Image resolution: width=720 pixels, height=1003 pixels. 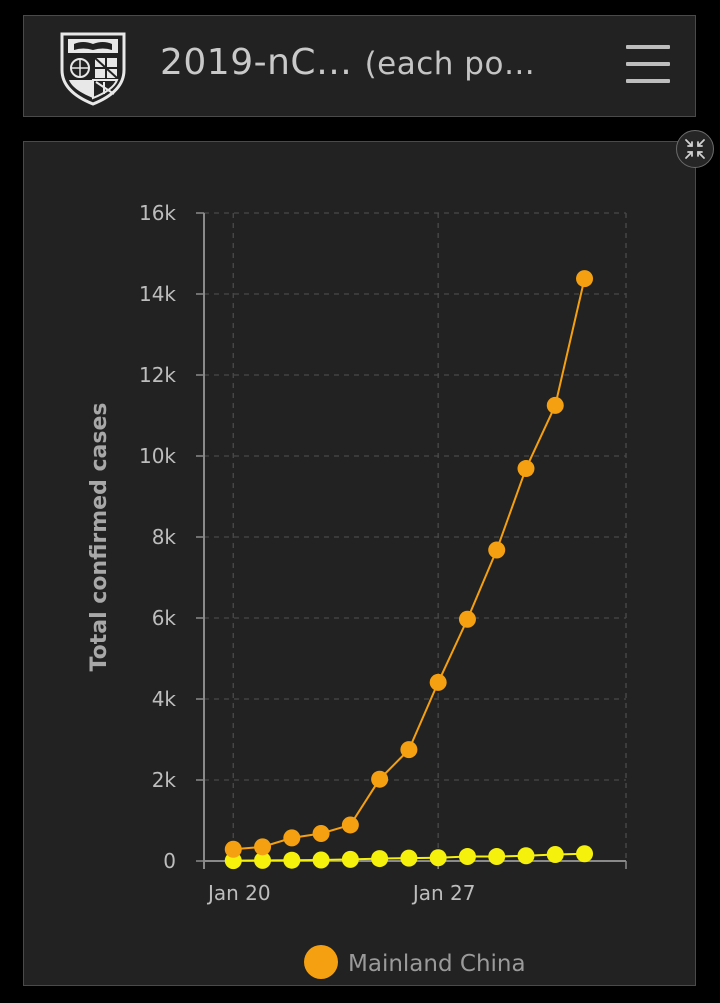 I want to click on university-shield-icon, so click(x=93, y=69).